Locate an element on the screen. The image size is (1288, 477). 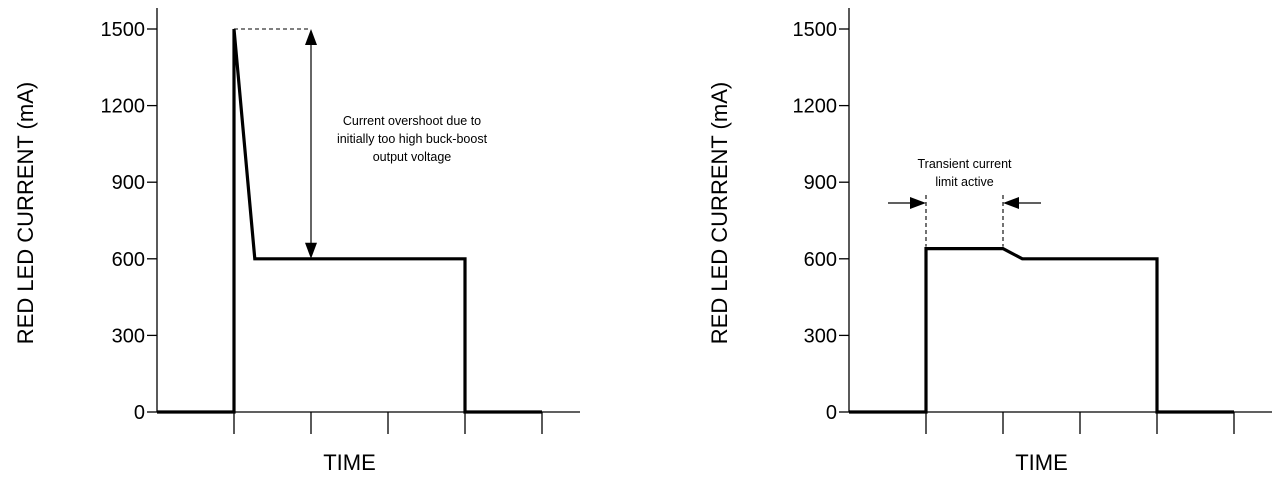
annotation-text: limit active is located at coordinates (964, 182).